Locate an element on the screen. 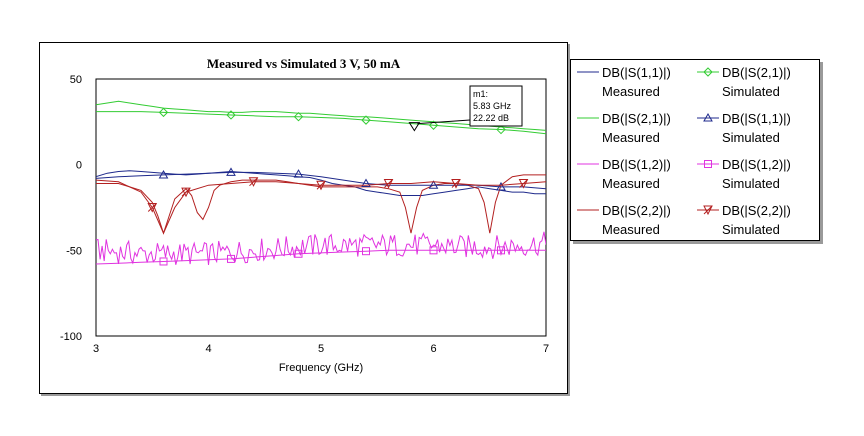 This screenshot has height=436, width=864. x-tick-label: 6 is located at coordinates (433, 349).